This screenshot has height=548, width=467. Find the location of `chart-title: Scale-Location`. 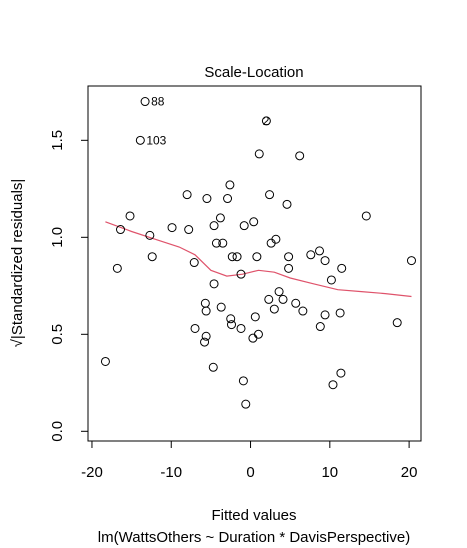

chart-title: Scale-Location is located at coordinates (253, 72).